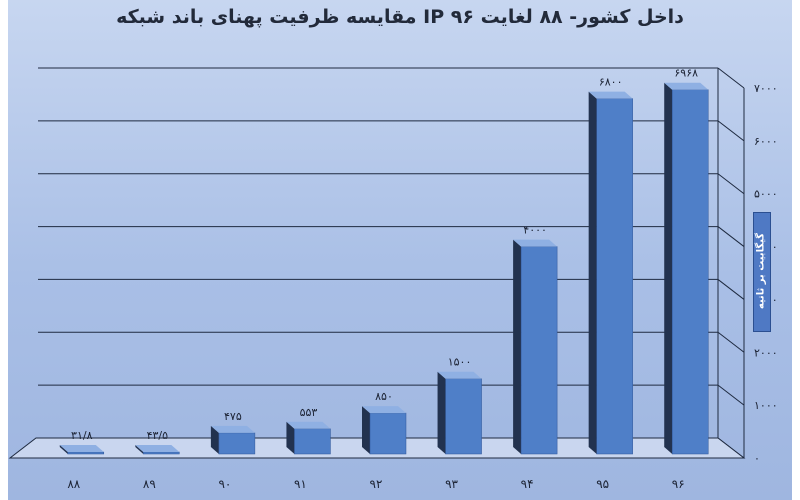 This screenshot has height=500, width=800. What do you see at coordinates (602, 484) in the screenshot?
I see `x-tick-label: ۹۵` at bounding box center [602, 484].